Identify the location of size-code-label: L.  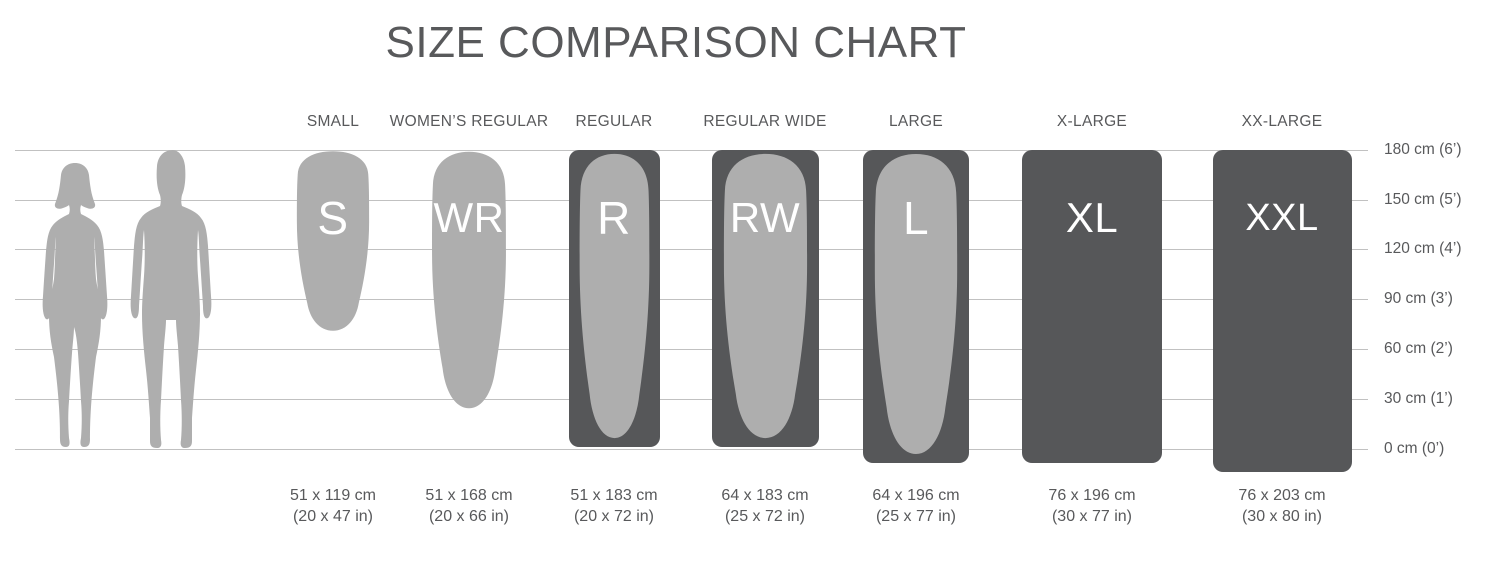
(916, 218).